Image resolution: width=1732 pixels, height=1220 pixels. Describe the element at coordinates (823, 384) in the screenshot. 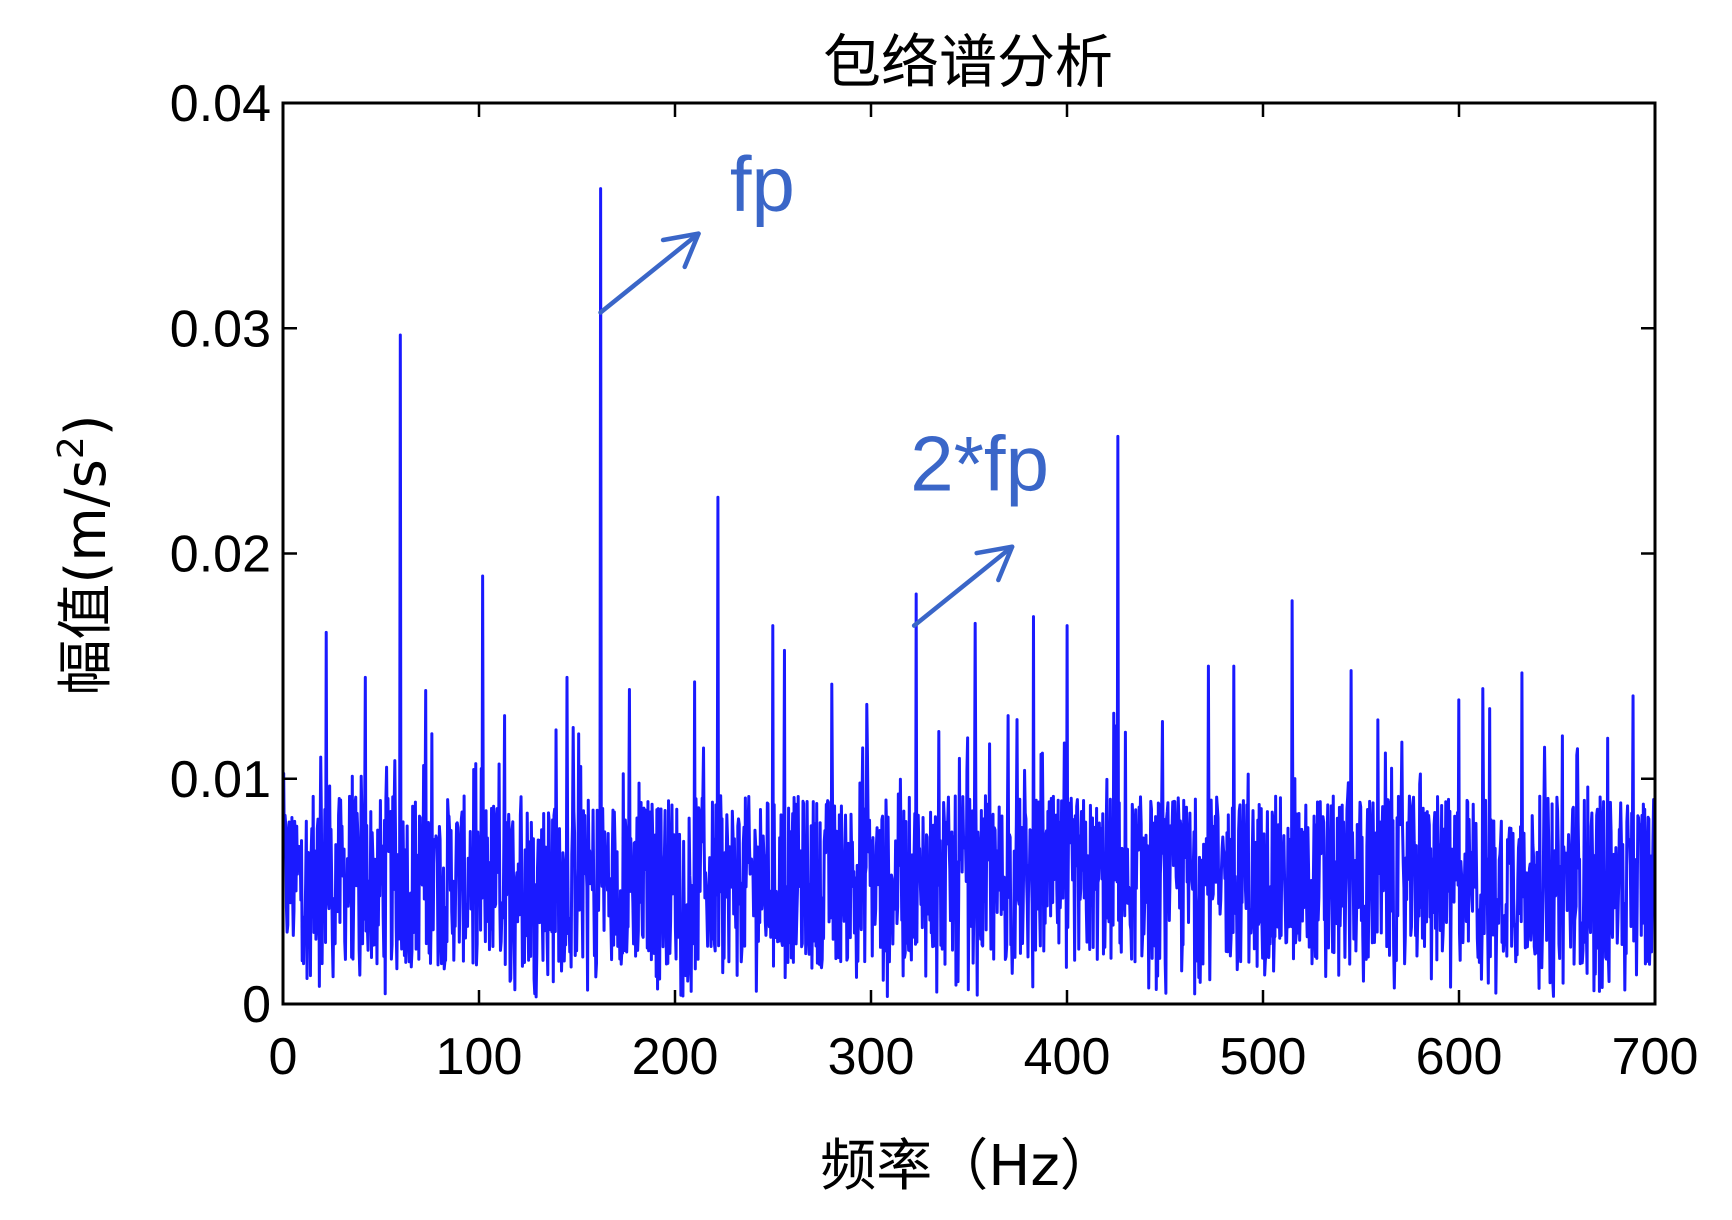

I see `annotations: fp 2*fp` at that location.